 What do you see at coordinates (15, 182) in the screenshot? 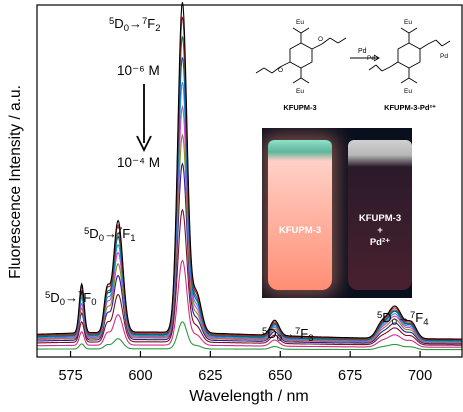
I see `y-axis-label: Fluorescence Intensity / a.u.` at bounding box center [15, 182].